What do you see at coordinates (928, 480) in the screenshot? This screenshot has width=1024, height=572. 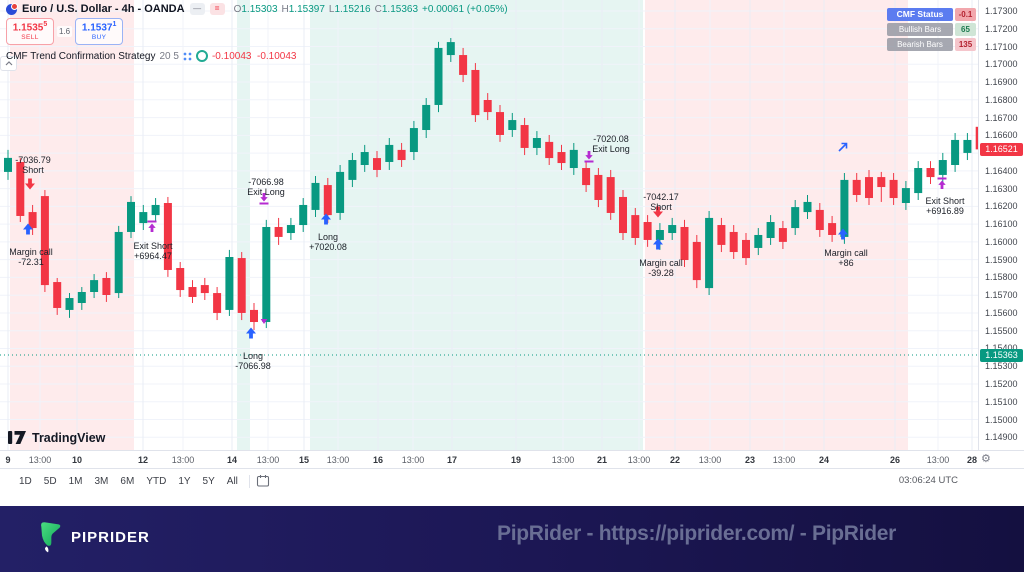 I see `timezone-utc: 03:06:24 UTC` at bounding box center [928, 480].